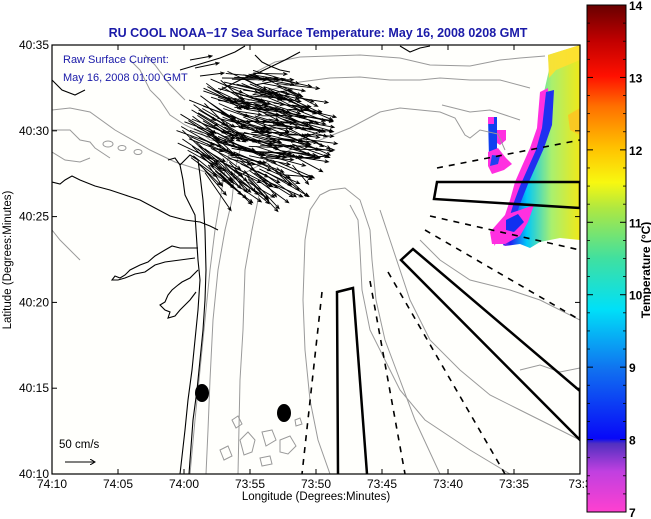 This screenshot has width=651, height=519. I want to click on y-tick-label: 40:10, so click(34, 474).